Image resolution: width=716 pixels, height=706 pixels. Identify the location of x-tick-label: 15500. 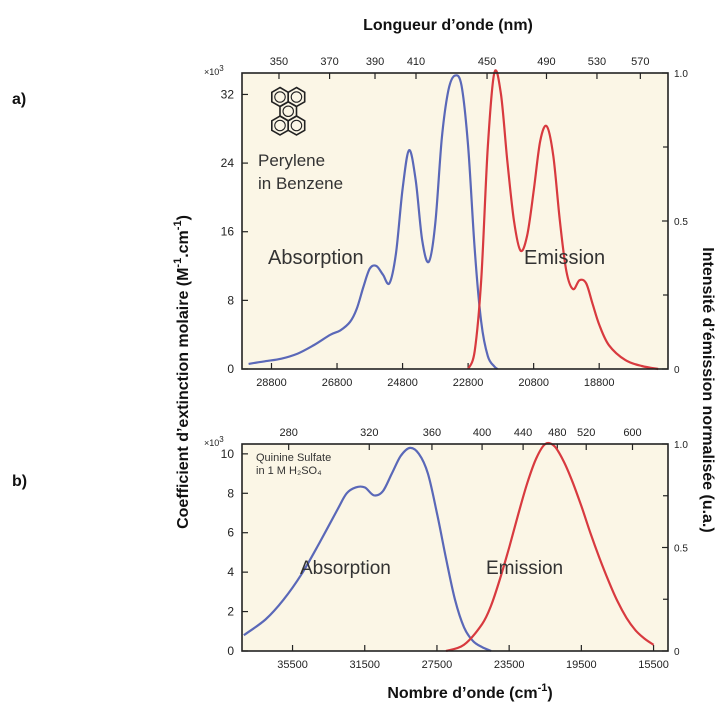
(653, 665).